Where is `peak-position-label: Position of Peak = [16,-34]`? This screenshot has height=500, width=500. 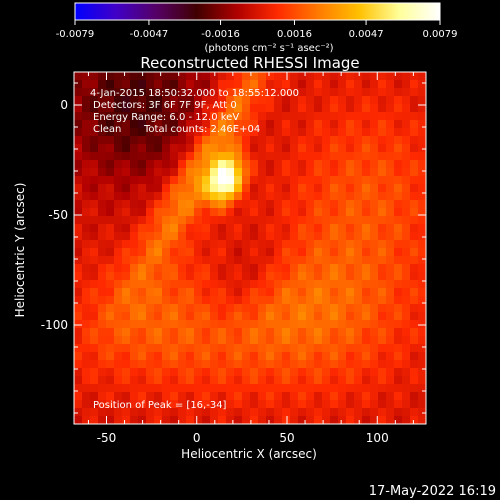
peak-position-label: Position of Peak = [16,-34] is located at coordinates (160, 405).